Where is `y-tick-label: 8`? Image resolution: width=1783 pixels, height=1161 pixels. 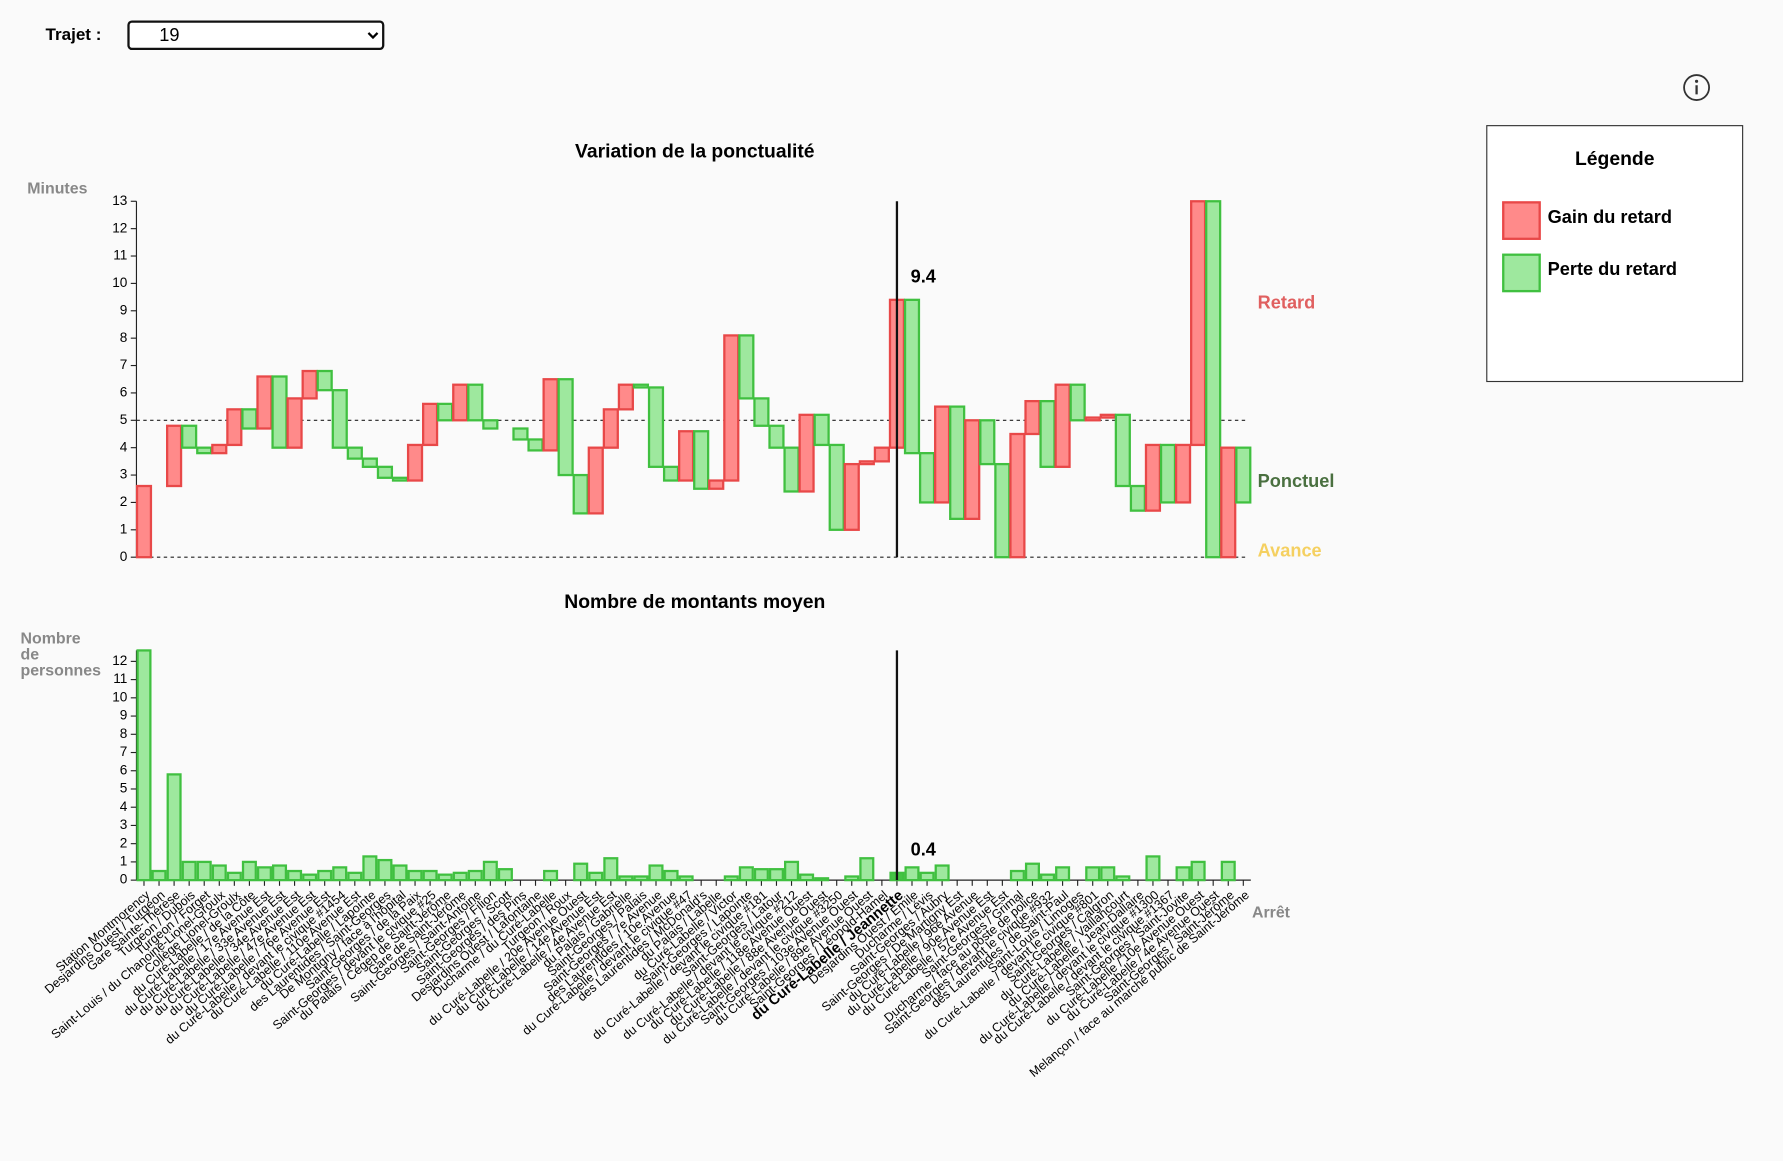 y-tick-label: 8 is located at coordinates (124, 337).